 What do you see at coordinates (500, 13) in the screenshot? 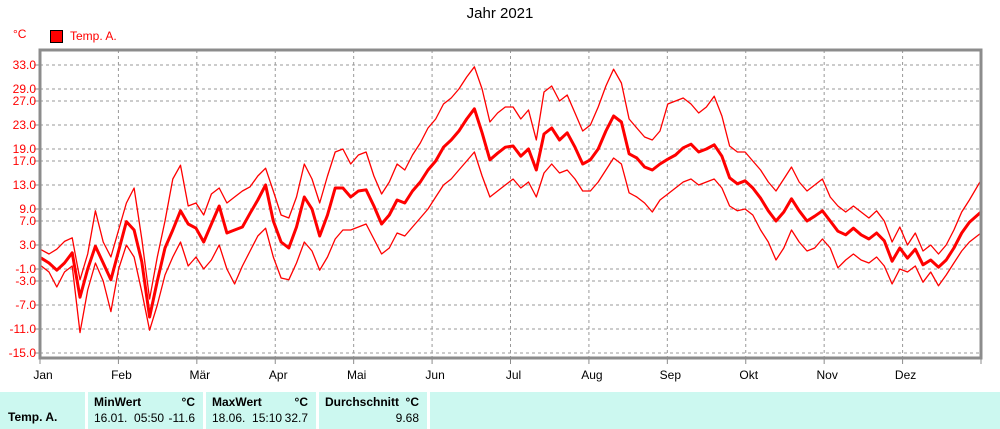
I see `page-title: Jahr 2021` at bounding box center [500, 13].